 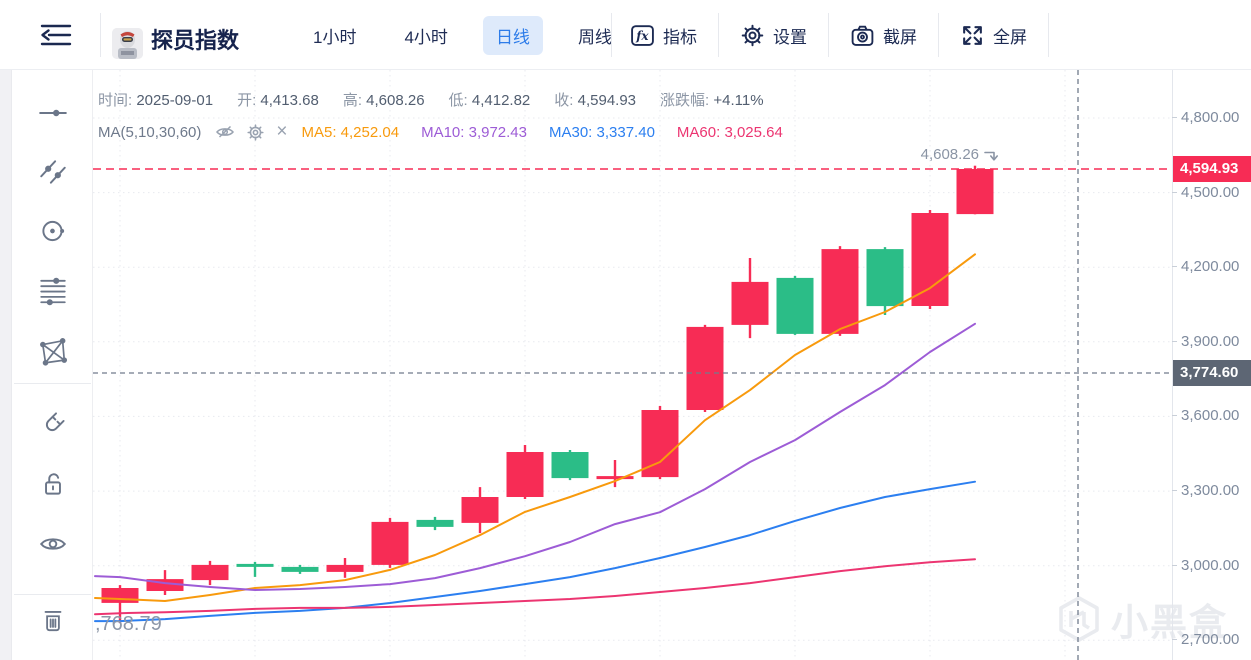 I want to click on ma-indicator-bar: MA(5,10,30,60), so click(x=451, y=132).